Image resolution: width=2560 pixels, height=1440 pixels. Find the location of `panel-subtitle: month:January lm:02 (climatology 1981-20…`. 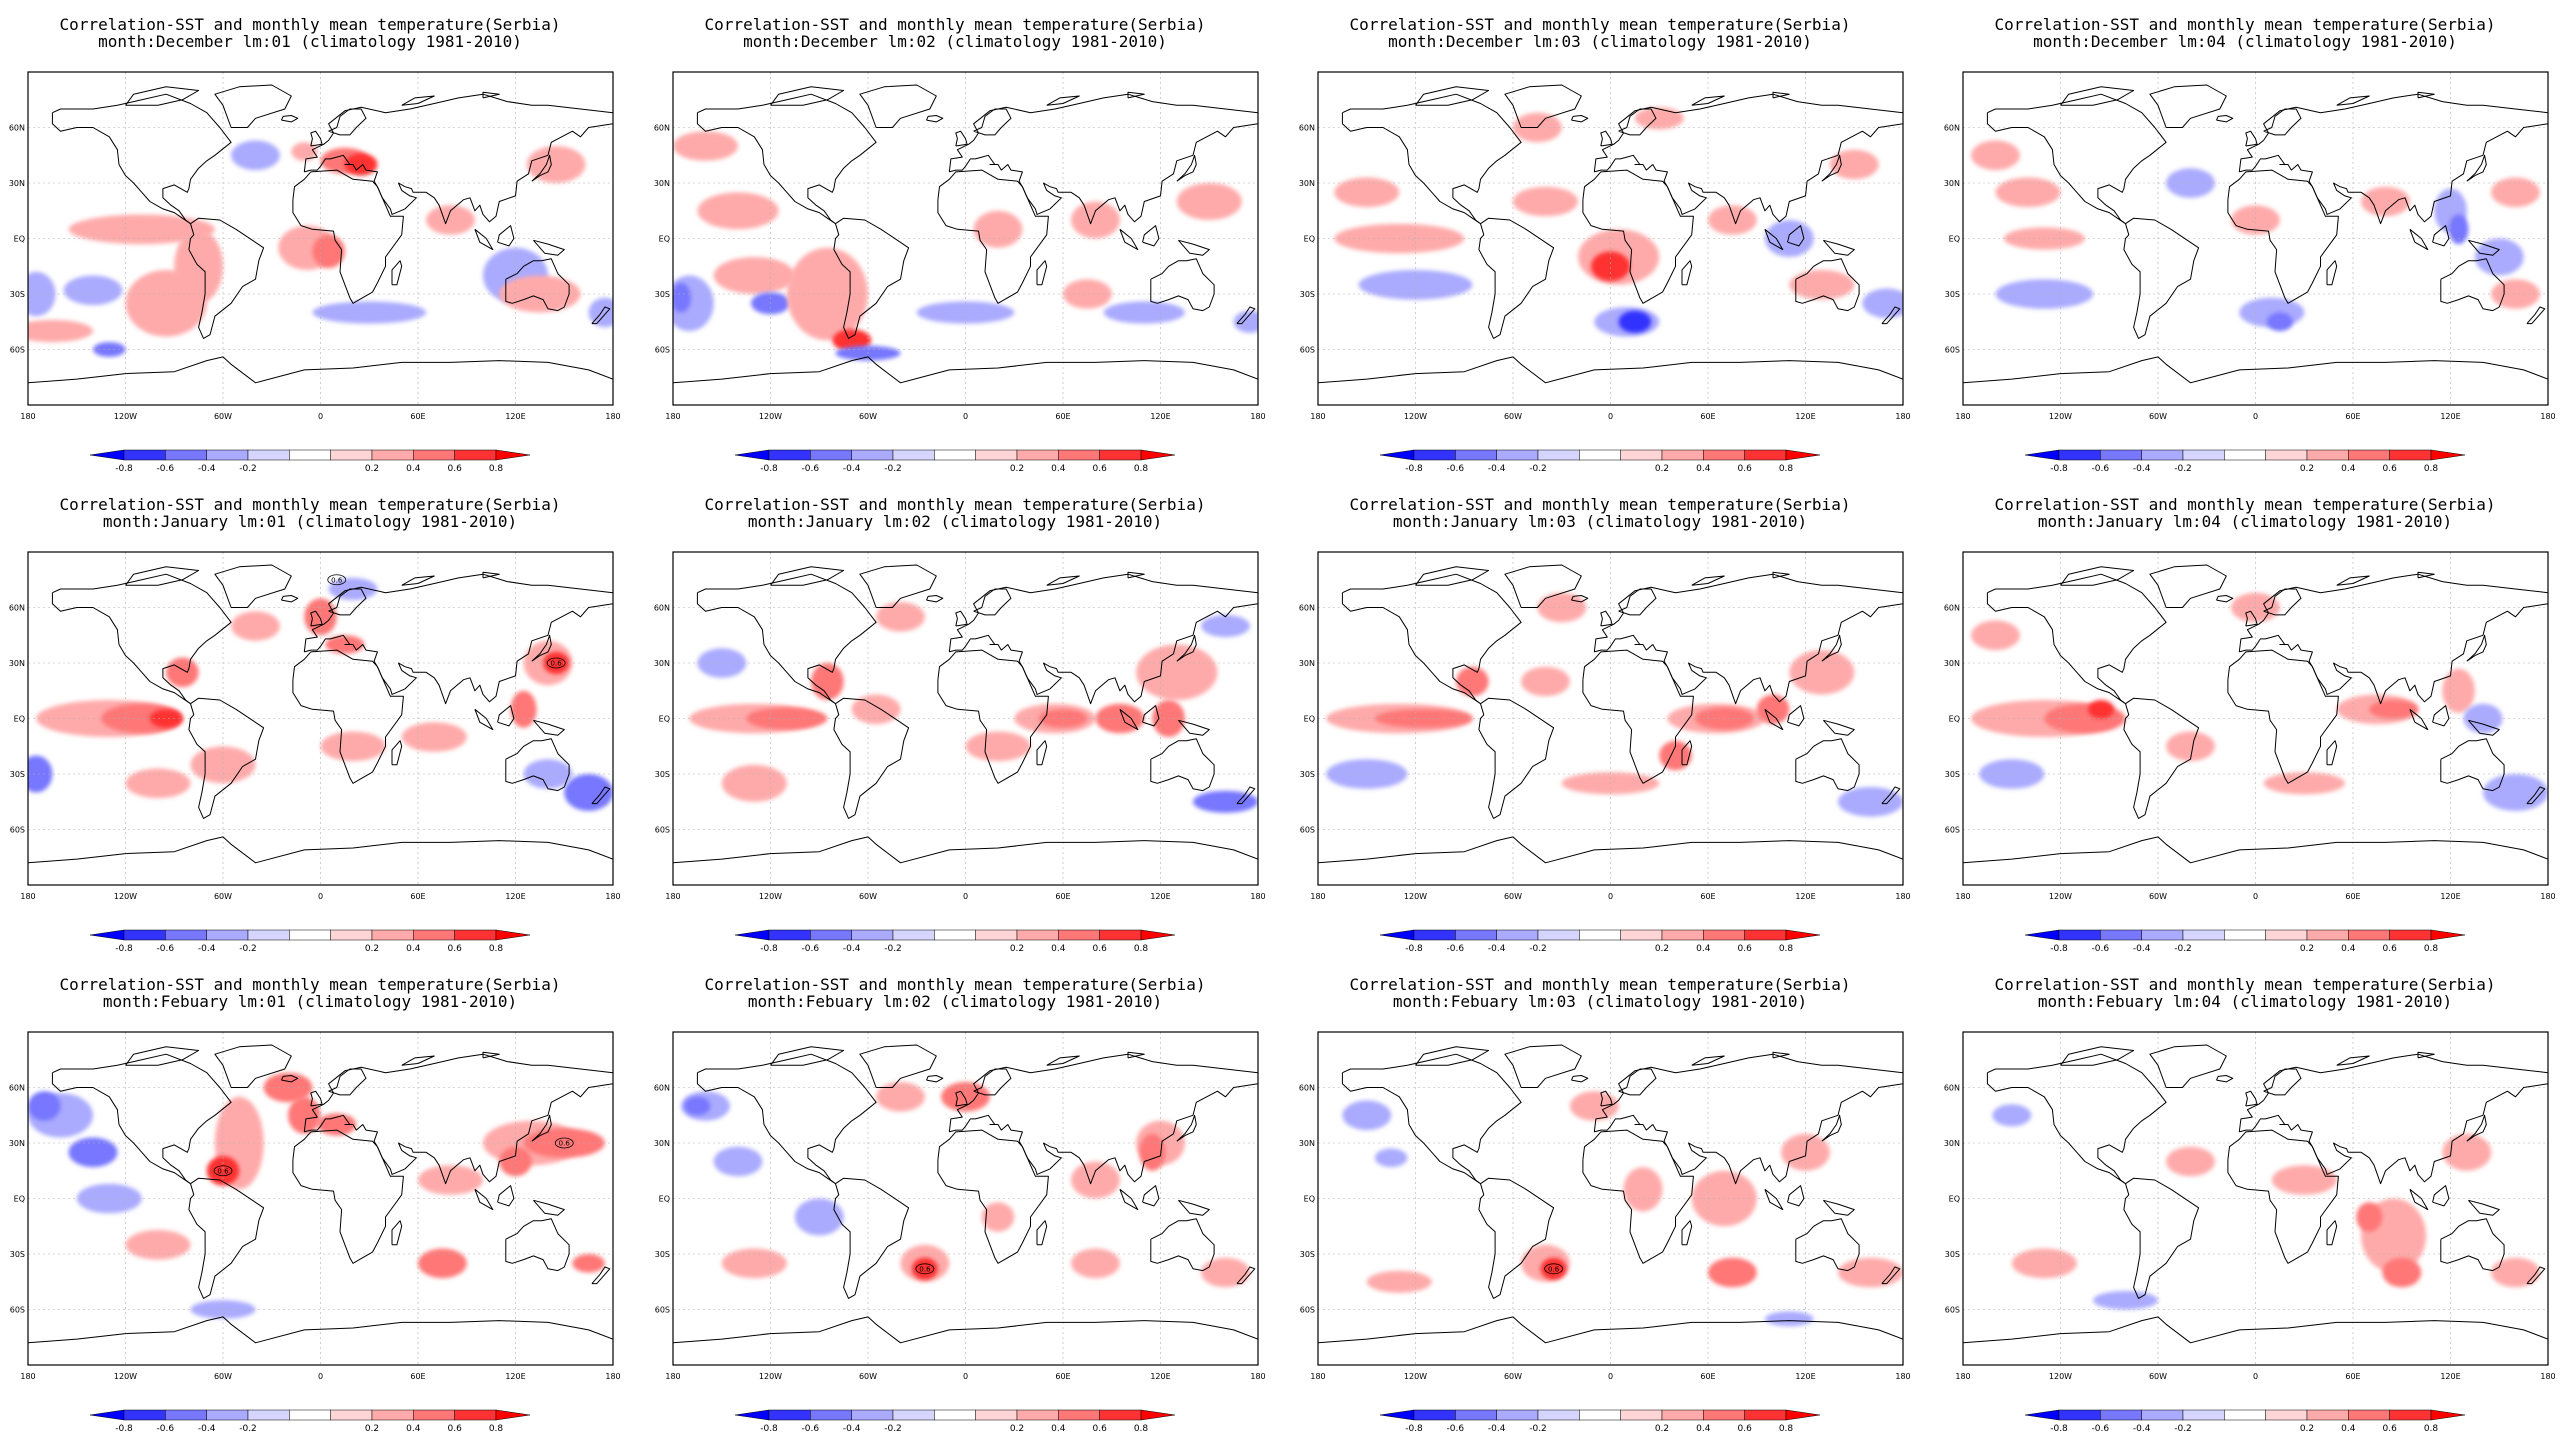

panel-subtitle: month:January lm:02 (climatology 1981-20… is located at coordinates (955, 521).